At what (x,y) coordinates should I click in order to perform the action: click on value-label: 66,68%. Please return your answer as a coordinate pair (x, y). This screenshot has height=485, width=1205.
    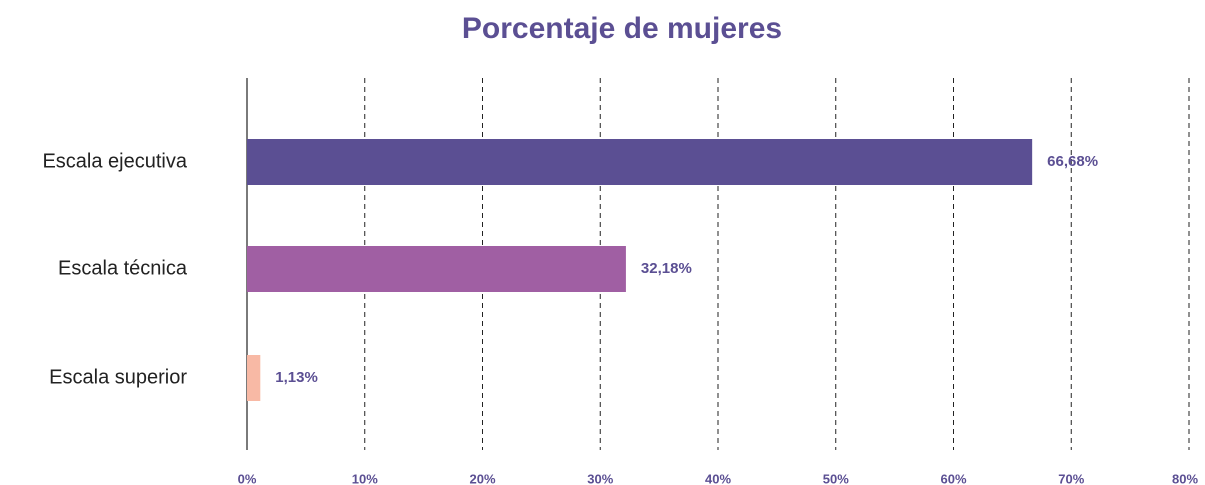
    Looking at the image, I should click on (1072, 161).